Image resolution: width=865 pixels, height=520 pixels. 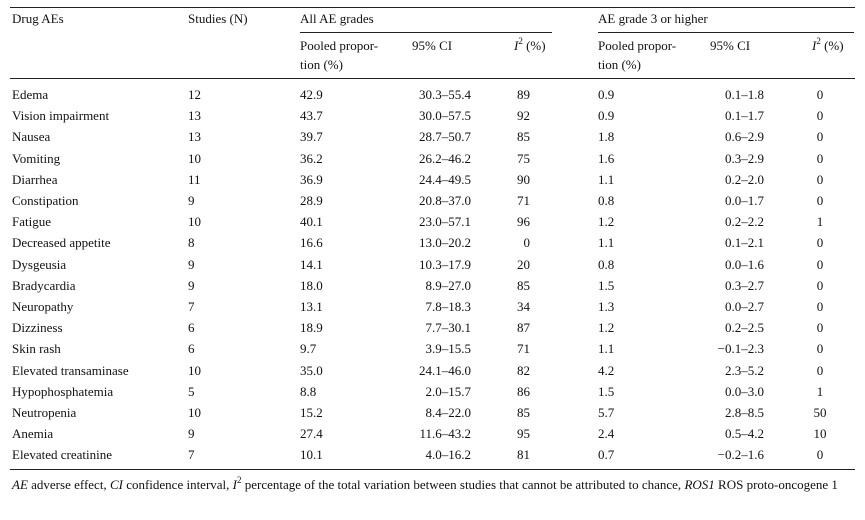 What do you see at coordinates (527, 243) in the screenshot?
I see `cell-all-i2: 0` at bounding box center [527, 243].